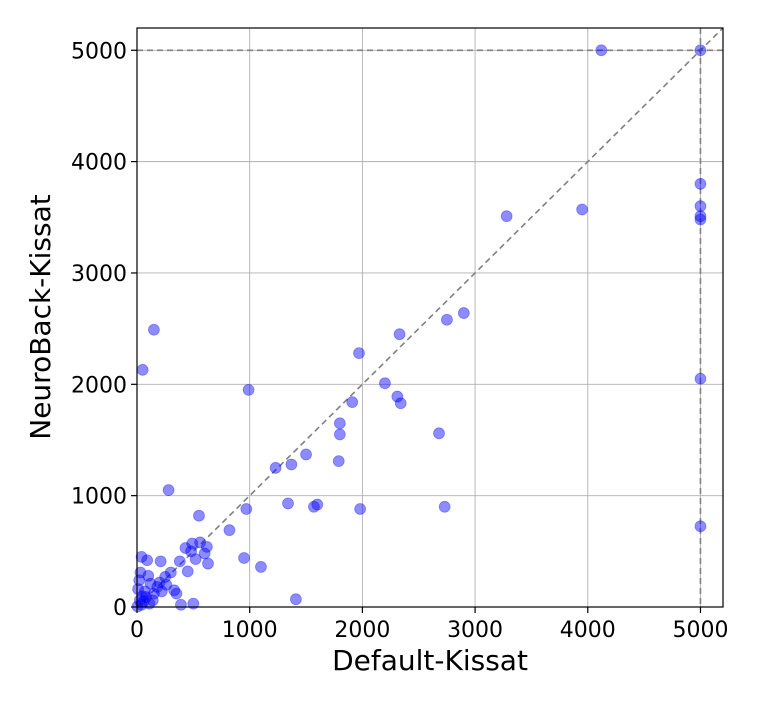 The height and width of the screenshot is (705, 762). What do you see at coordinates (99, 274) in the screenshot?
I see `y-tick-label: 3000` at bounding box center [99, 274].